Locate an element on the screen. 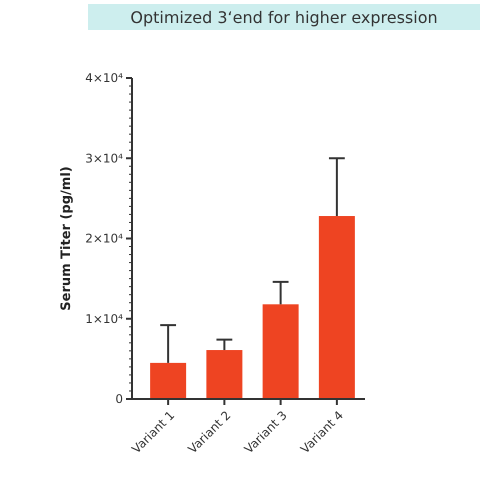  chart-title: Optimized 3‘end for higher expression is located at coordinates (284, 17).